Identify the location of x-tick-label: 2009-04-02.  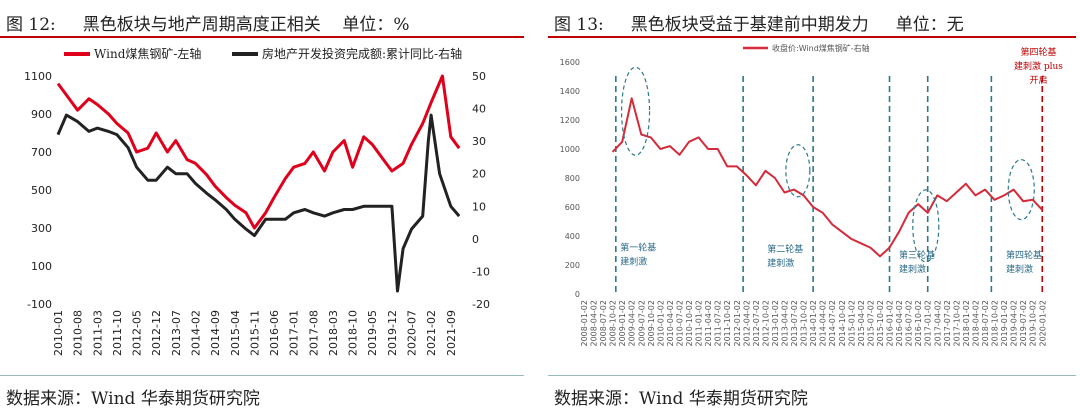
(632, 323).